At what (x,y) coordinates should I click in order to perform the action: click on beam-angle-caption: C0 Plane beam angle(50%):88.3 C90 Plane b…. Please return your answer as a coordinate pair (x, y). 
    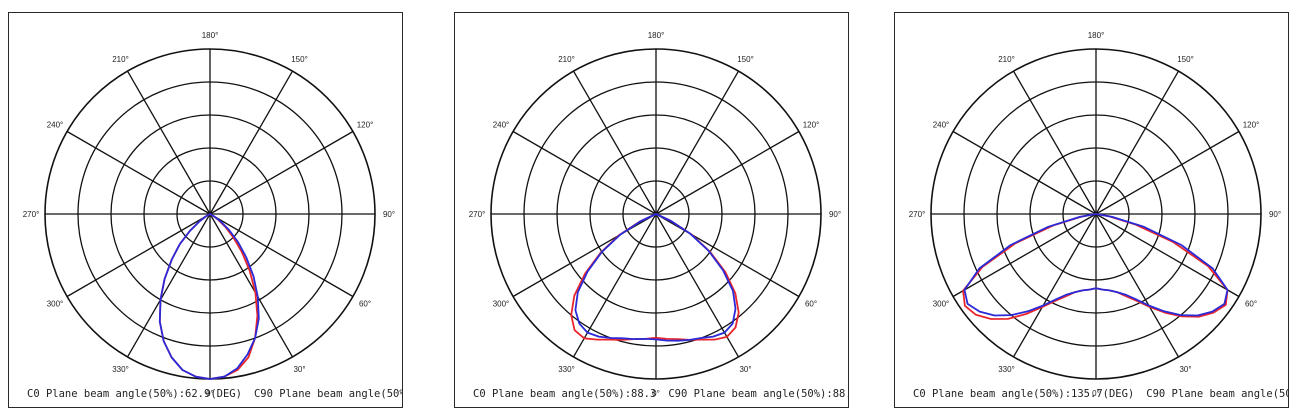
    Looking at the image, I should click on (651, 394).